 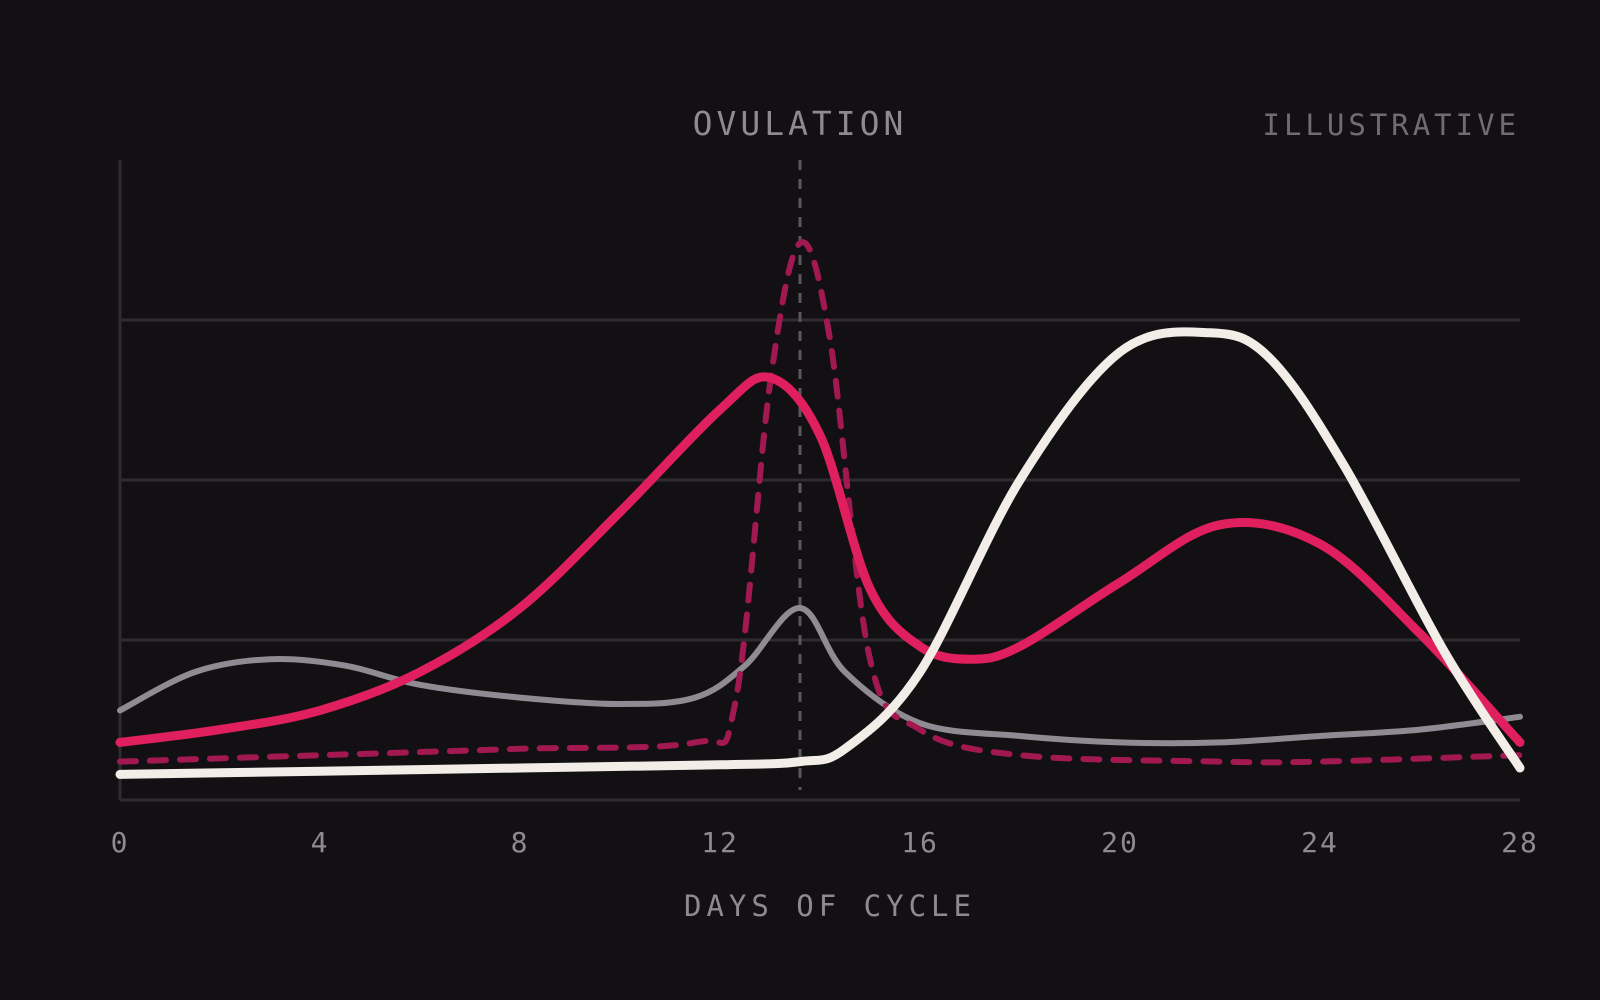 I want to click on x-tick-label-8: 8, so click(x=520, y=842).